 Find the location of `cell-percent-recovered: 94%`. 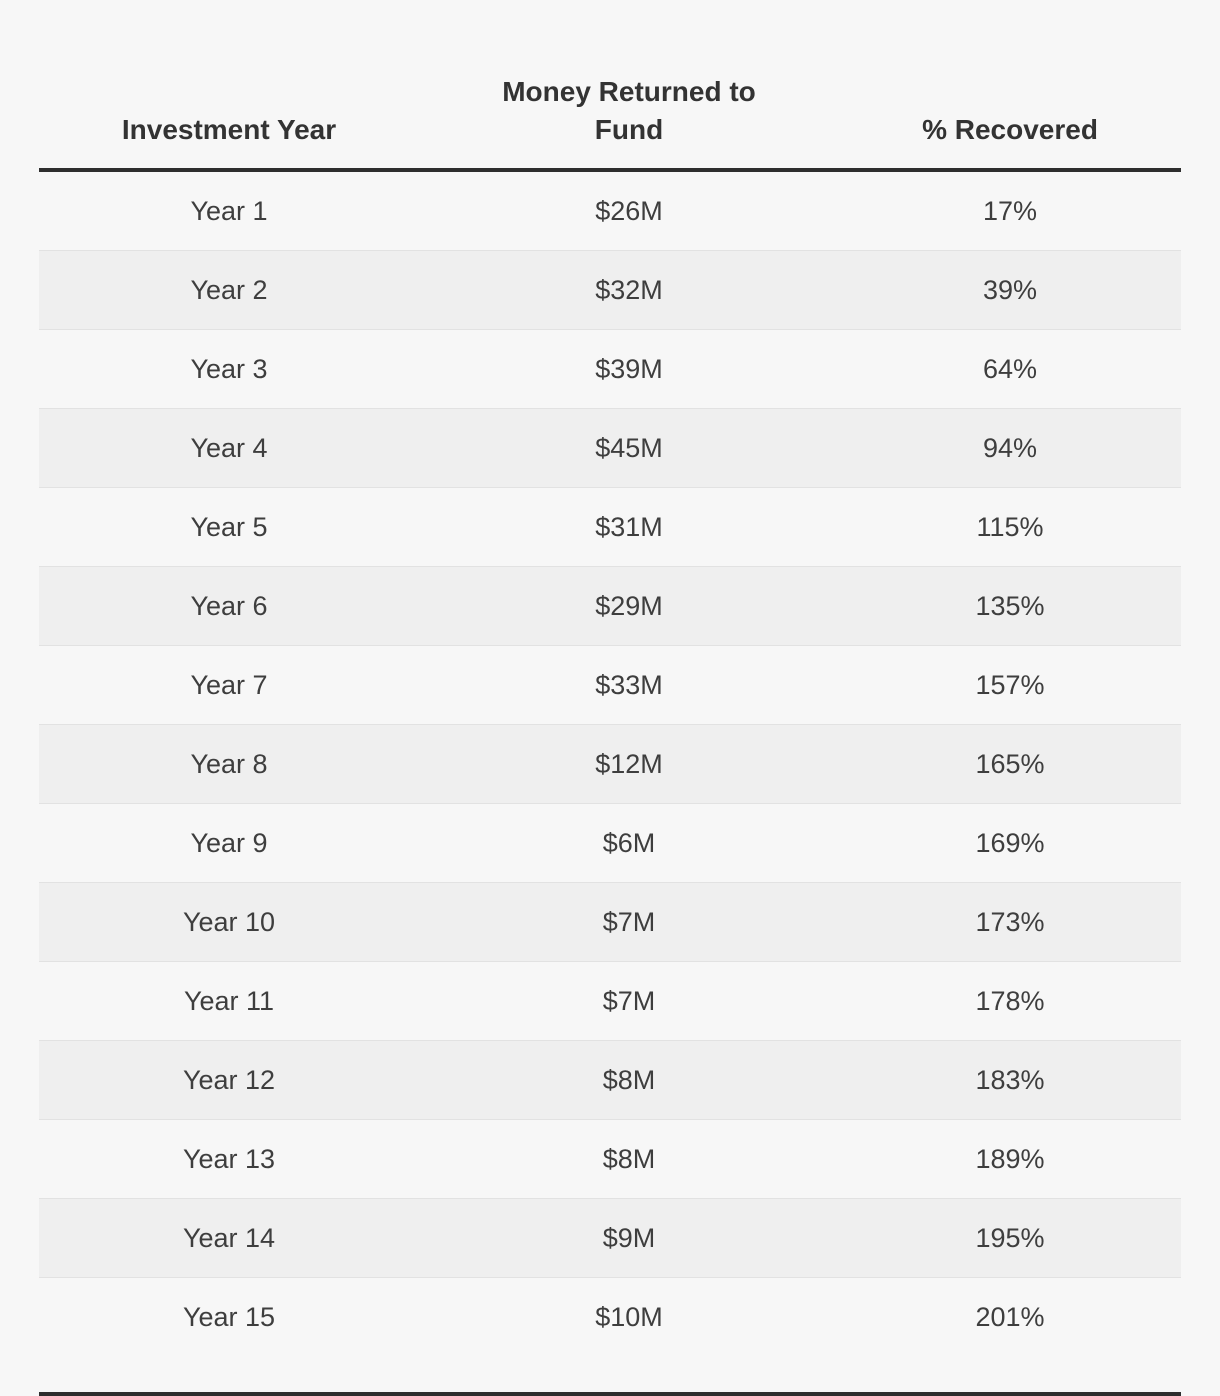

cell-percent-recovered: 94% is located at coordinates (1010, 448).